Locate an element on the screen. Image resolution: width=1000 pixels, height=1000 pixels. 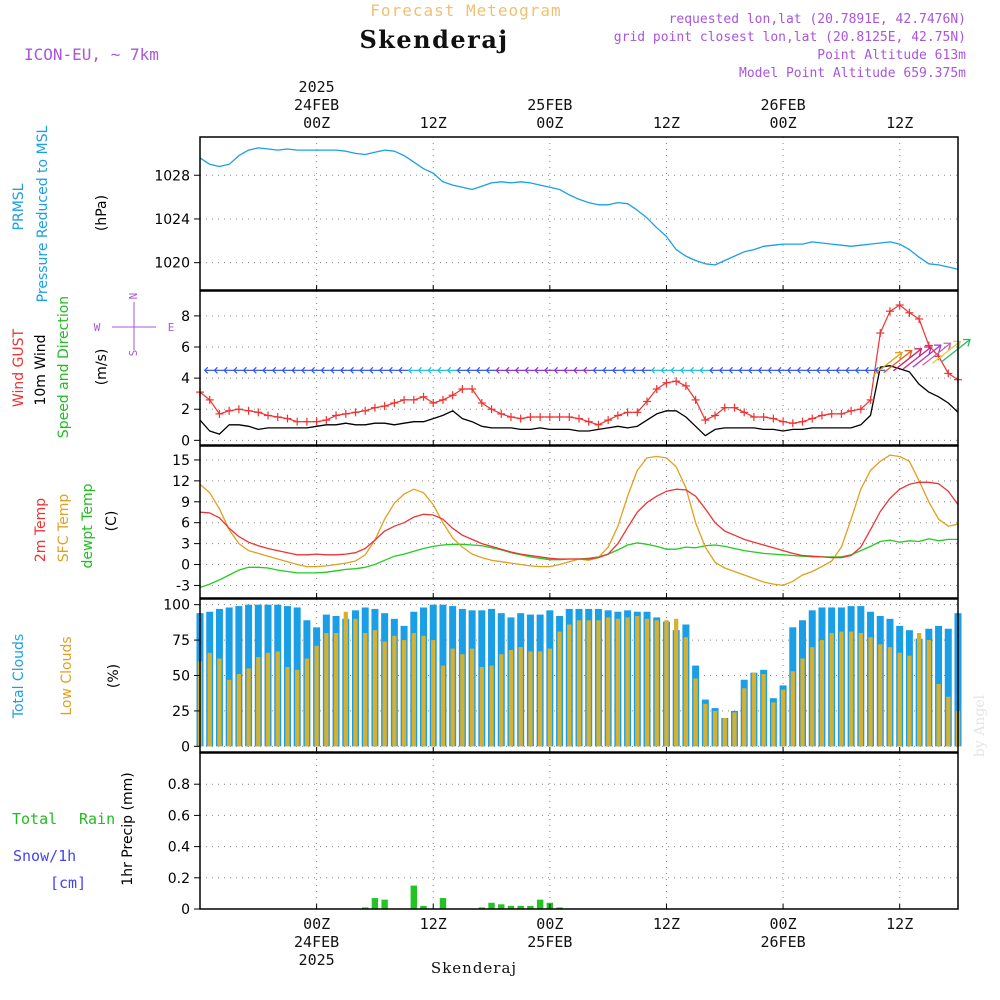
compass-w: W is located at coordinates (97, 327).